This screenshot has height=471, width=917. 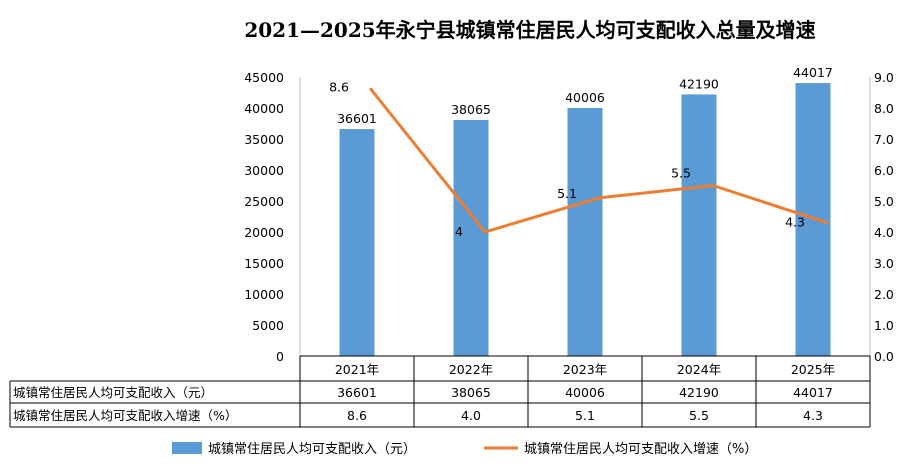 What do you see at coordinates (795, 222) in the screenshot?
I see `line-value-label: 4.3` at bounding box center [795, 222].